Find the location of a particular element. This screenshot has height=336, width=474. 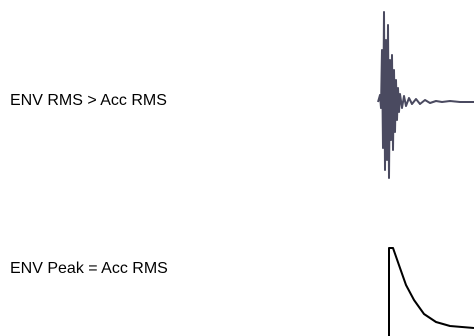

vibration-waveform is located at coordinates (425, 95).